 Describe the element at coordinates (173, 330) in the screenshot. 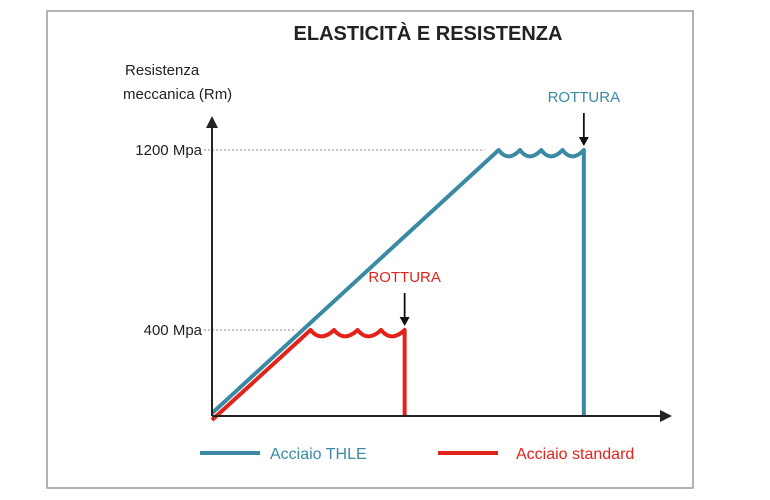

I see `y-tick-label-1: 400 Mpa` at that location.